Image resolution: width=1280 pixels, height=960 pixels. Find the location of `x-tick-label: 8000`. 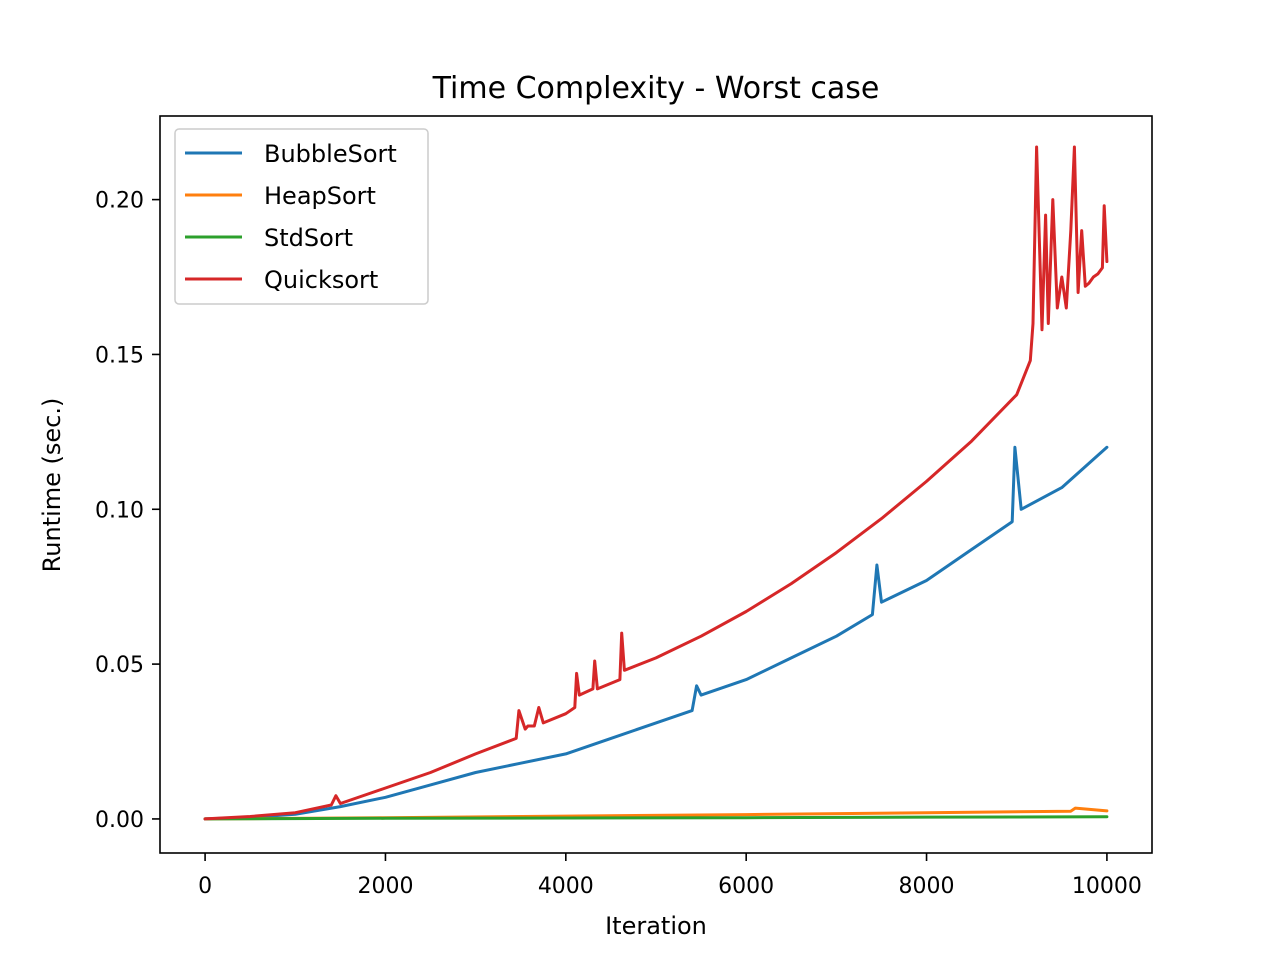

x-tick-label: 8000 is located at coordinates (927, 886).